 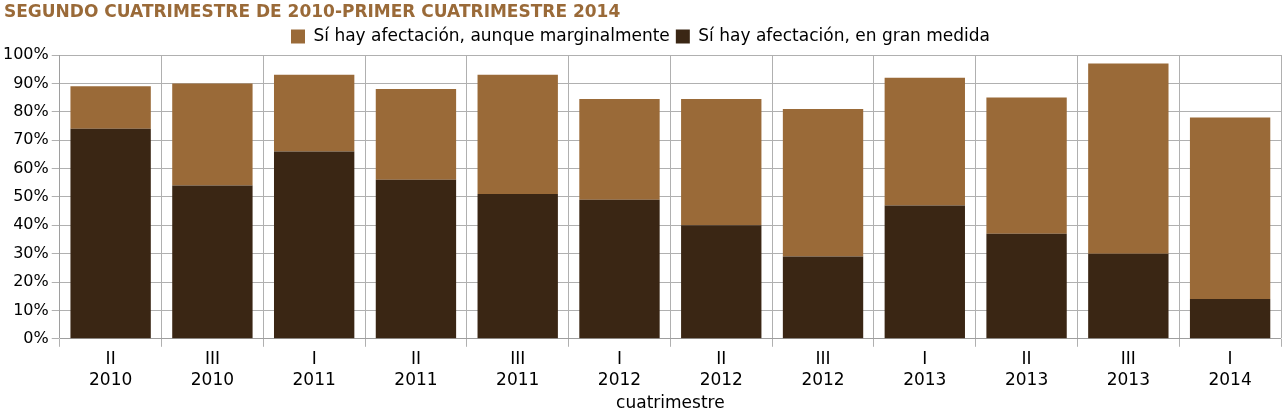 I want to click on x-tick-label: II 2011, so click(x=416, y=368).